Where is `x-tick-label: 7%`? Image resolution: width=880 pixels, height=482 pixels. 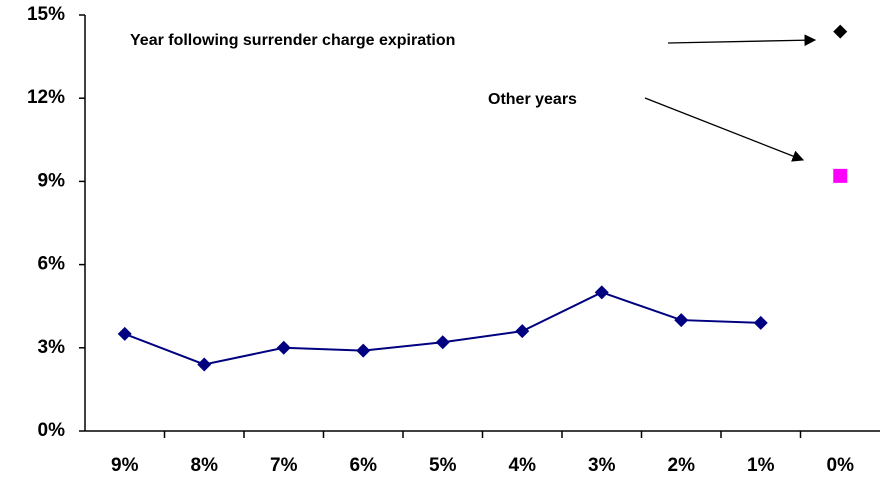 x-tick-label: 7% is located at coordinates (284, 465).